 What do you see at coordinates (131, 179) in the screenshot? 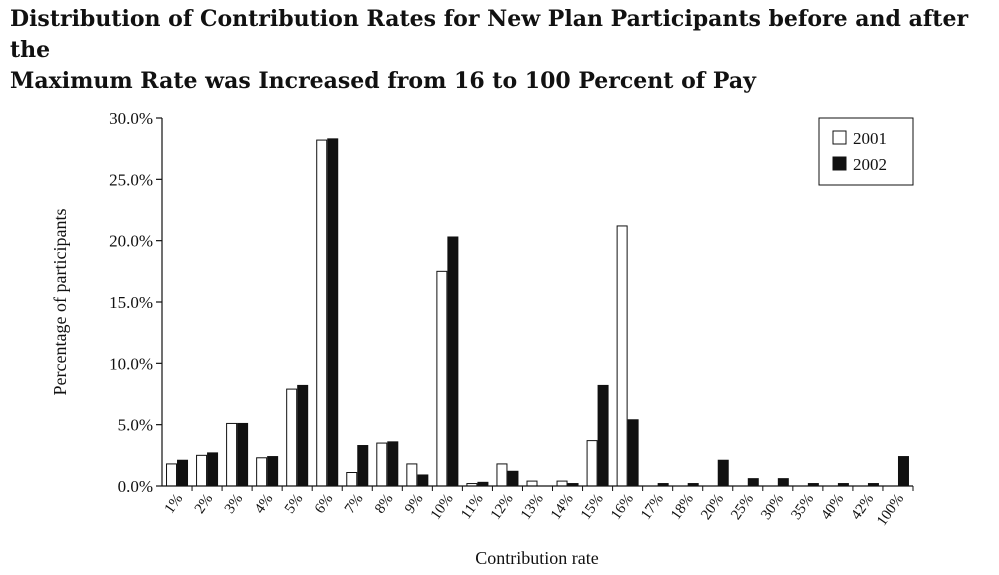
I see `y-tick-label: 25.0%` at bounding box center [131, 179].